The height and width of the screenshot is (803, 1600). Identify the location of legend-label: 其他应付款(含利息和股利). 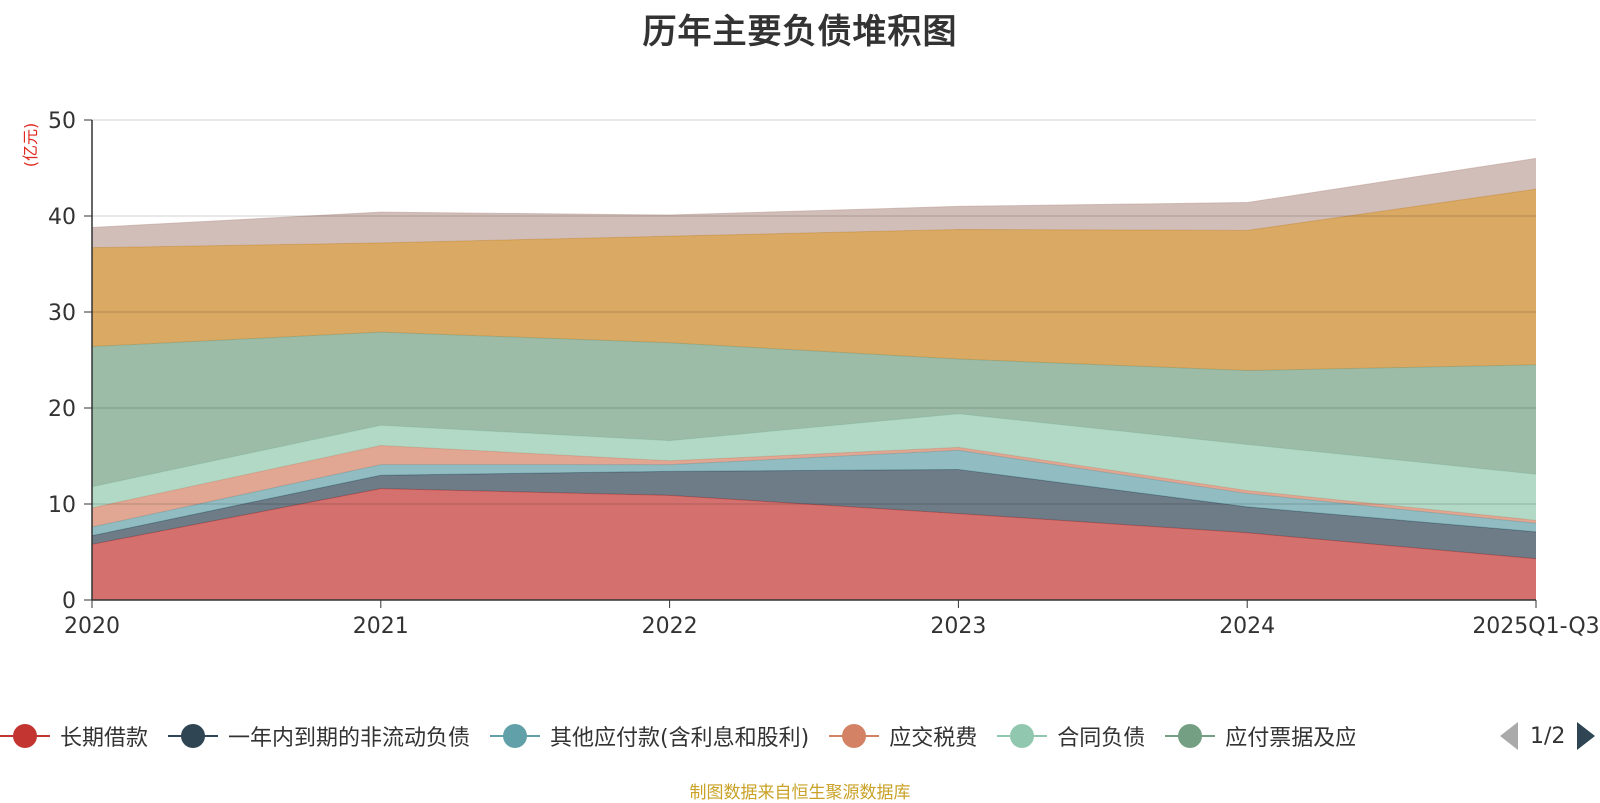
(680, 738).